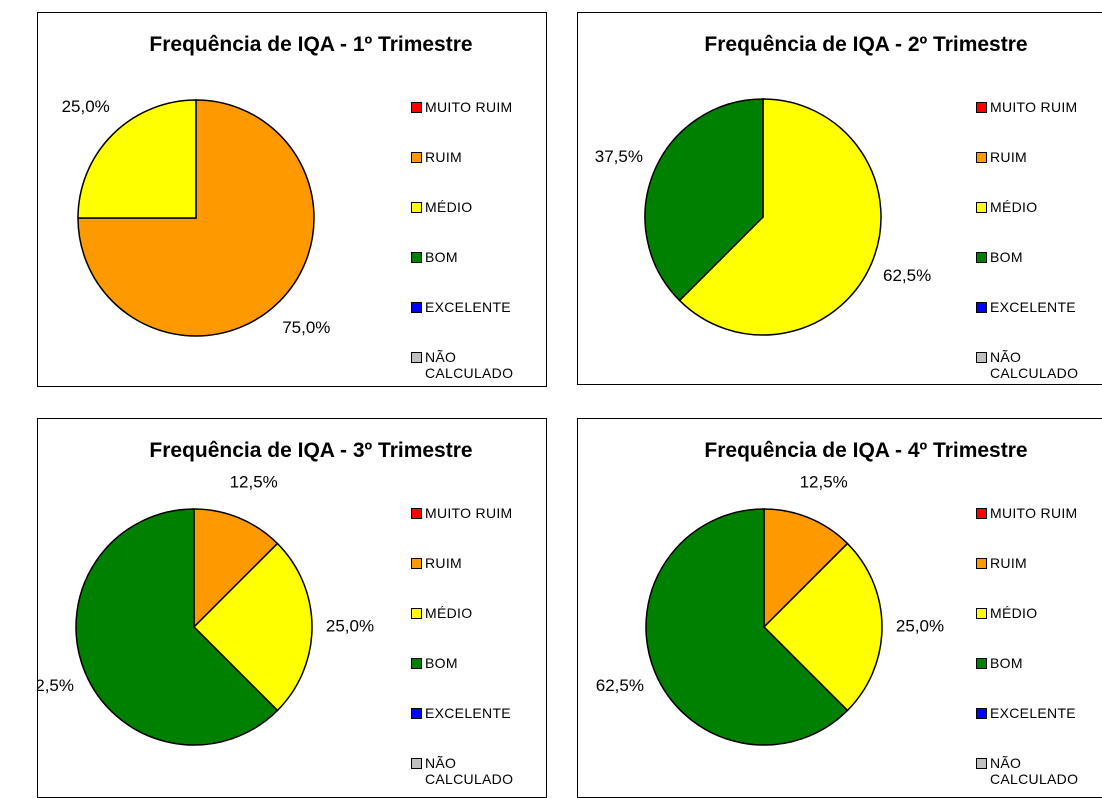 The height and width of the screenshot is (798, 1102). I want to click on pie-area: 62,5% 37,5%, so click(763, 217).